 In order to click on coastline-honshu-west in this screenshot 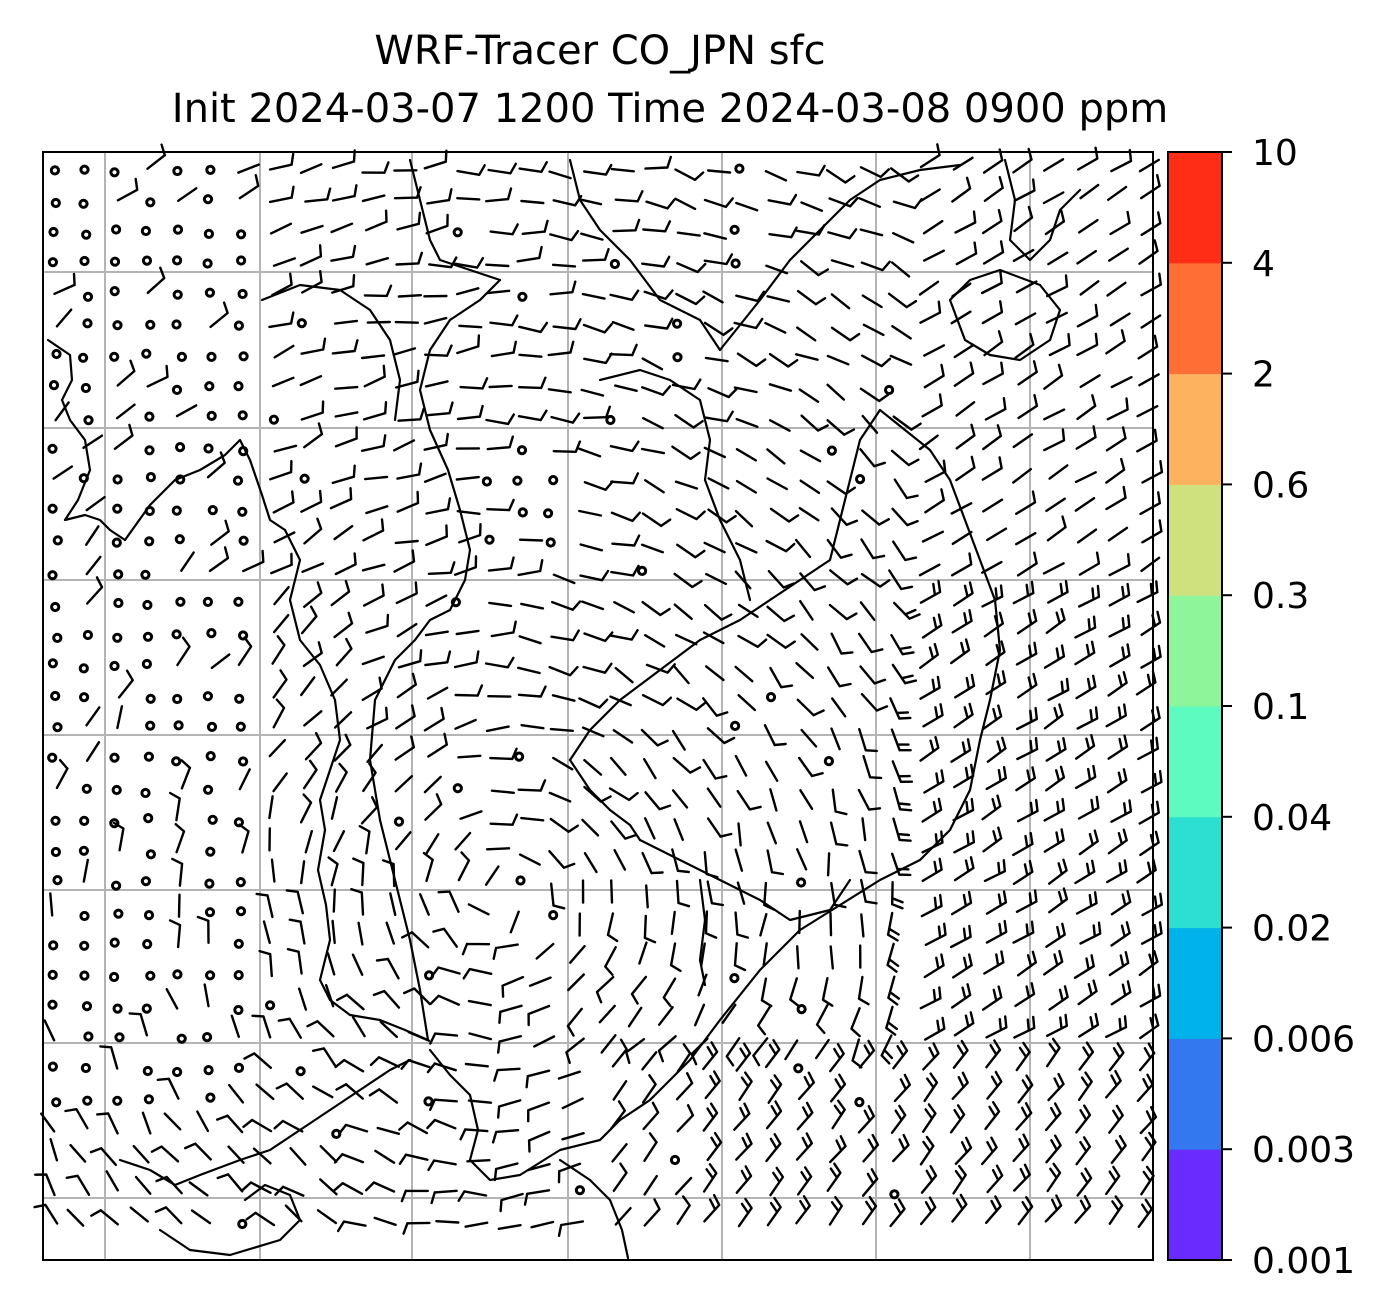, I will do `click(605, 800)`.